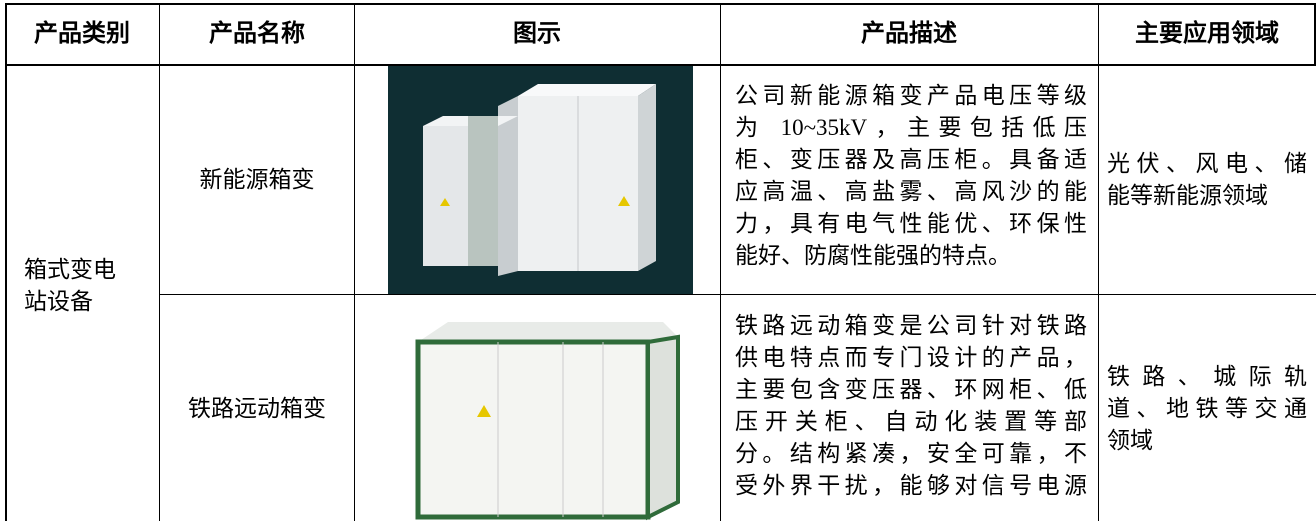  Describe the element at coordinates (70, 269) in the screenshot. I see `category-text: 箱式变电` at that location.